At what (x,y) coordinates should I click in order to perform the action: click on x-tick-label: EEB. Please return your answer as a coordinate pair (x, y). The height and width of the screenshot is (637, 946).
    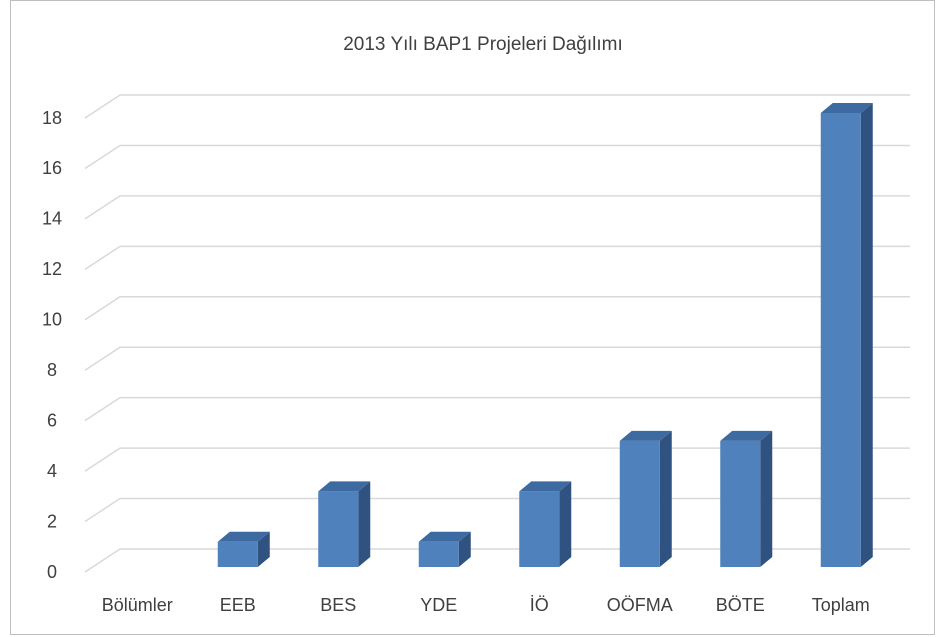
    Looking at the image, I should click on (238, 605).